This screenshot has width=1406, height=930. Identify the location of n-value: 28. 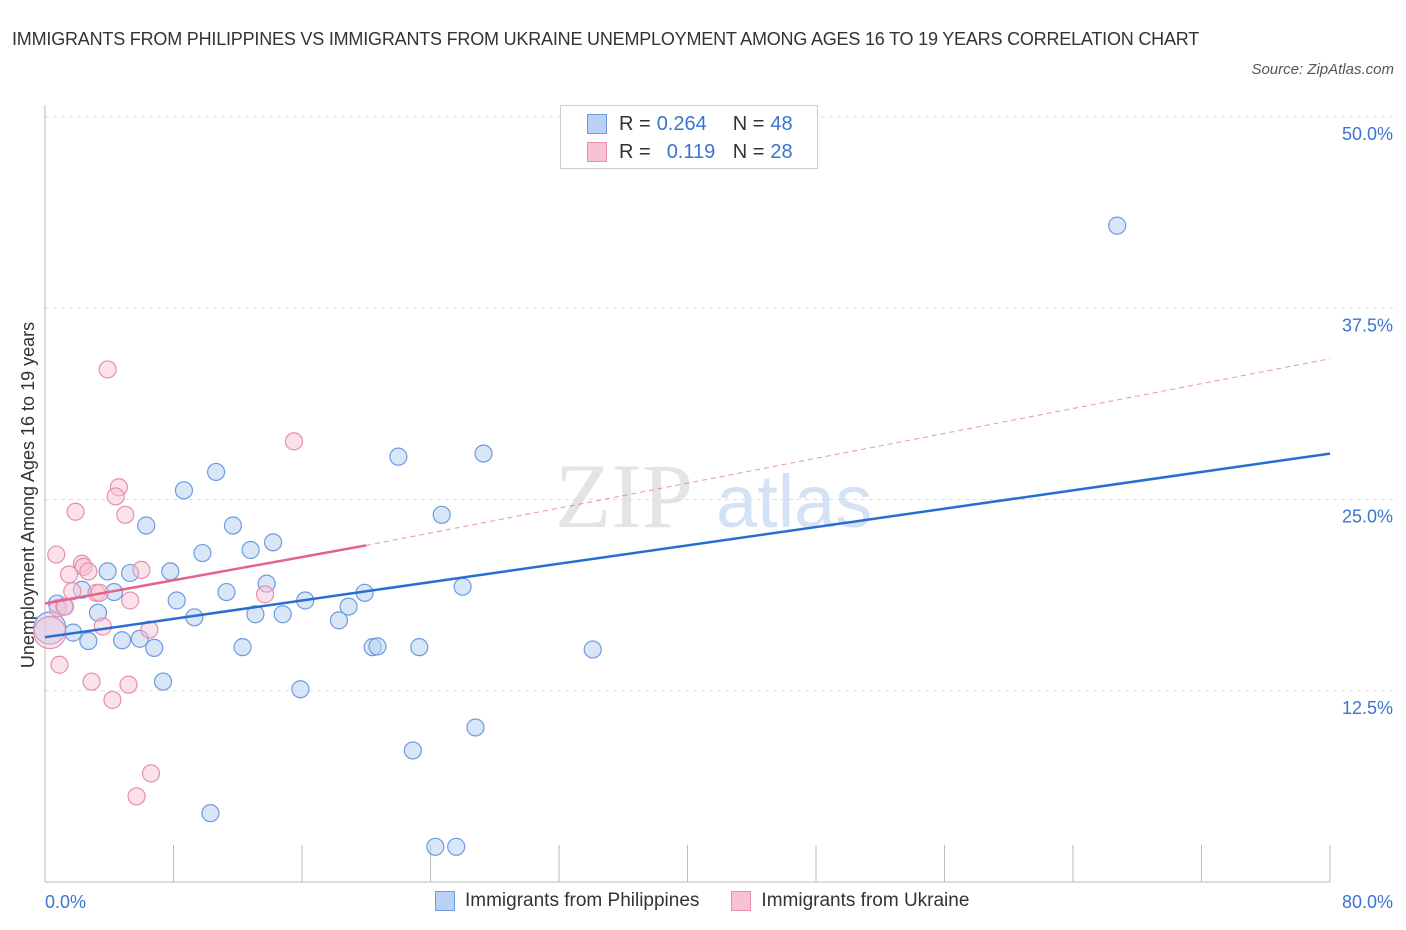
(781, 151).